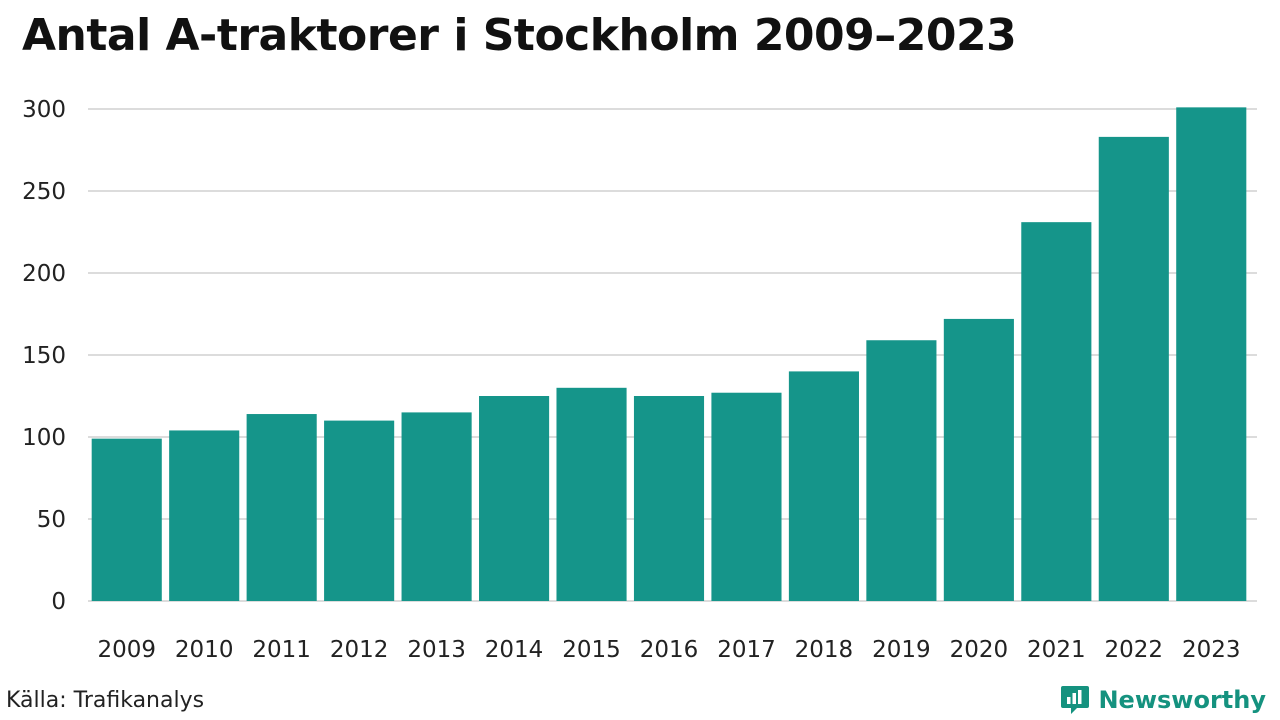 Image resolution: width=1280 pixels, height=720 pixels. What do you see at coordinates (514, 498) in the screenshot?
I see `bar-2014` at bounding box center [514, 498].